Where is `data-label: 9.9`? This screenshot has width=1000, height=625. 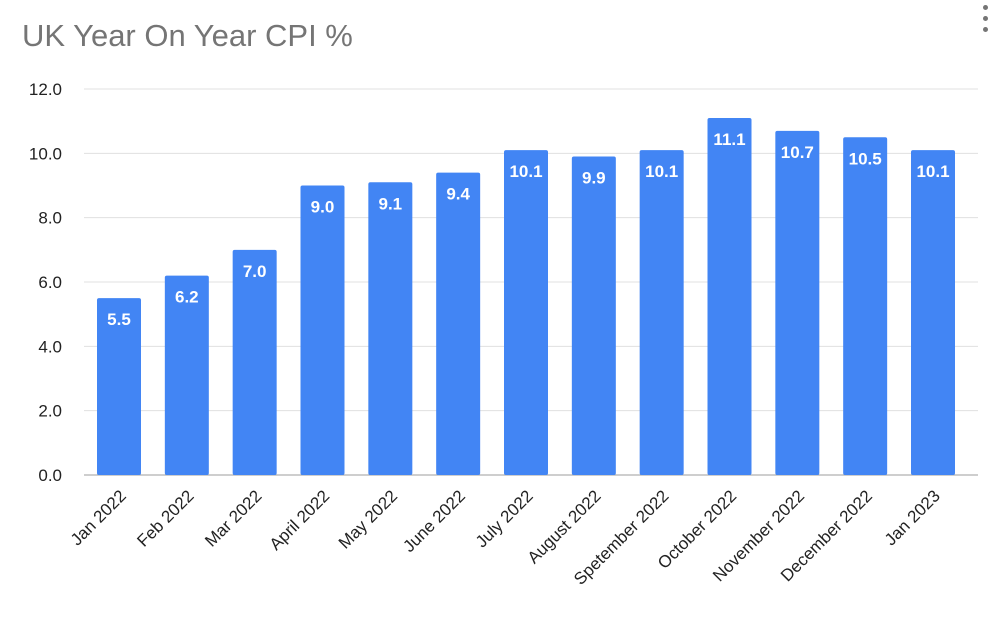
data-label: 9.9 is located at coordinates (594, 178).